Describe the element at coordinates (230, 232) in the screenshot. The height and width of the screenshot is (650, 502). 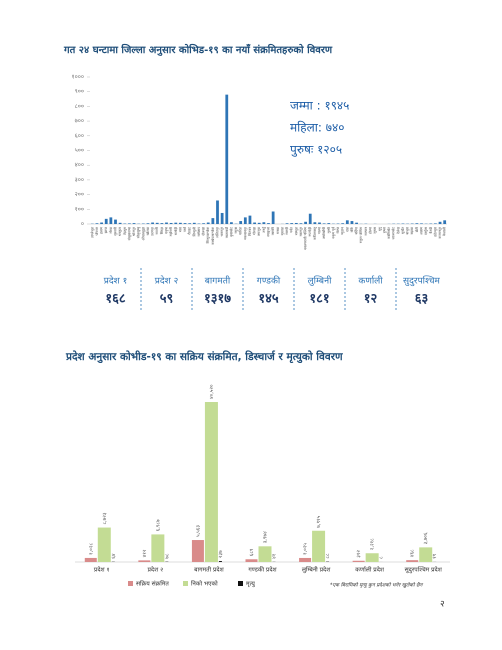
I see `x-tick-label: नुवाकोट` at that location.